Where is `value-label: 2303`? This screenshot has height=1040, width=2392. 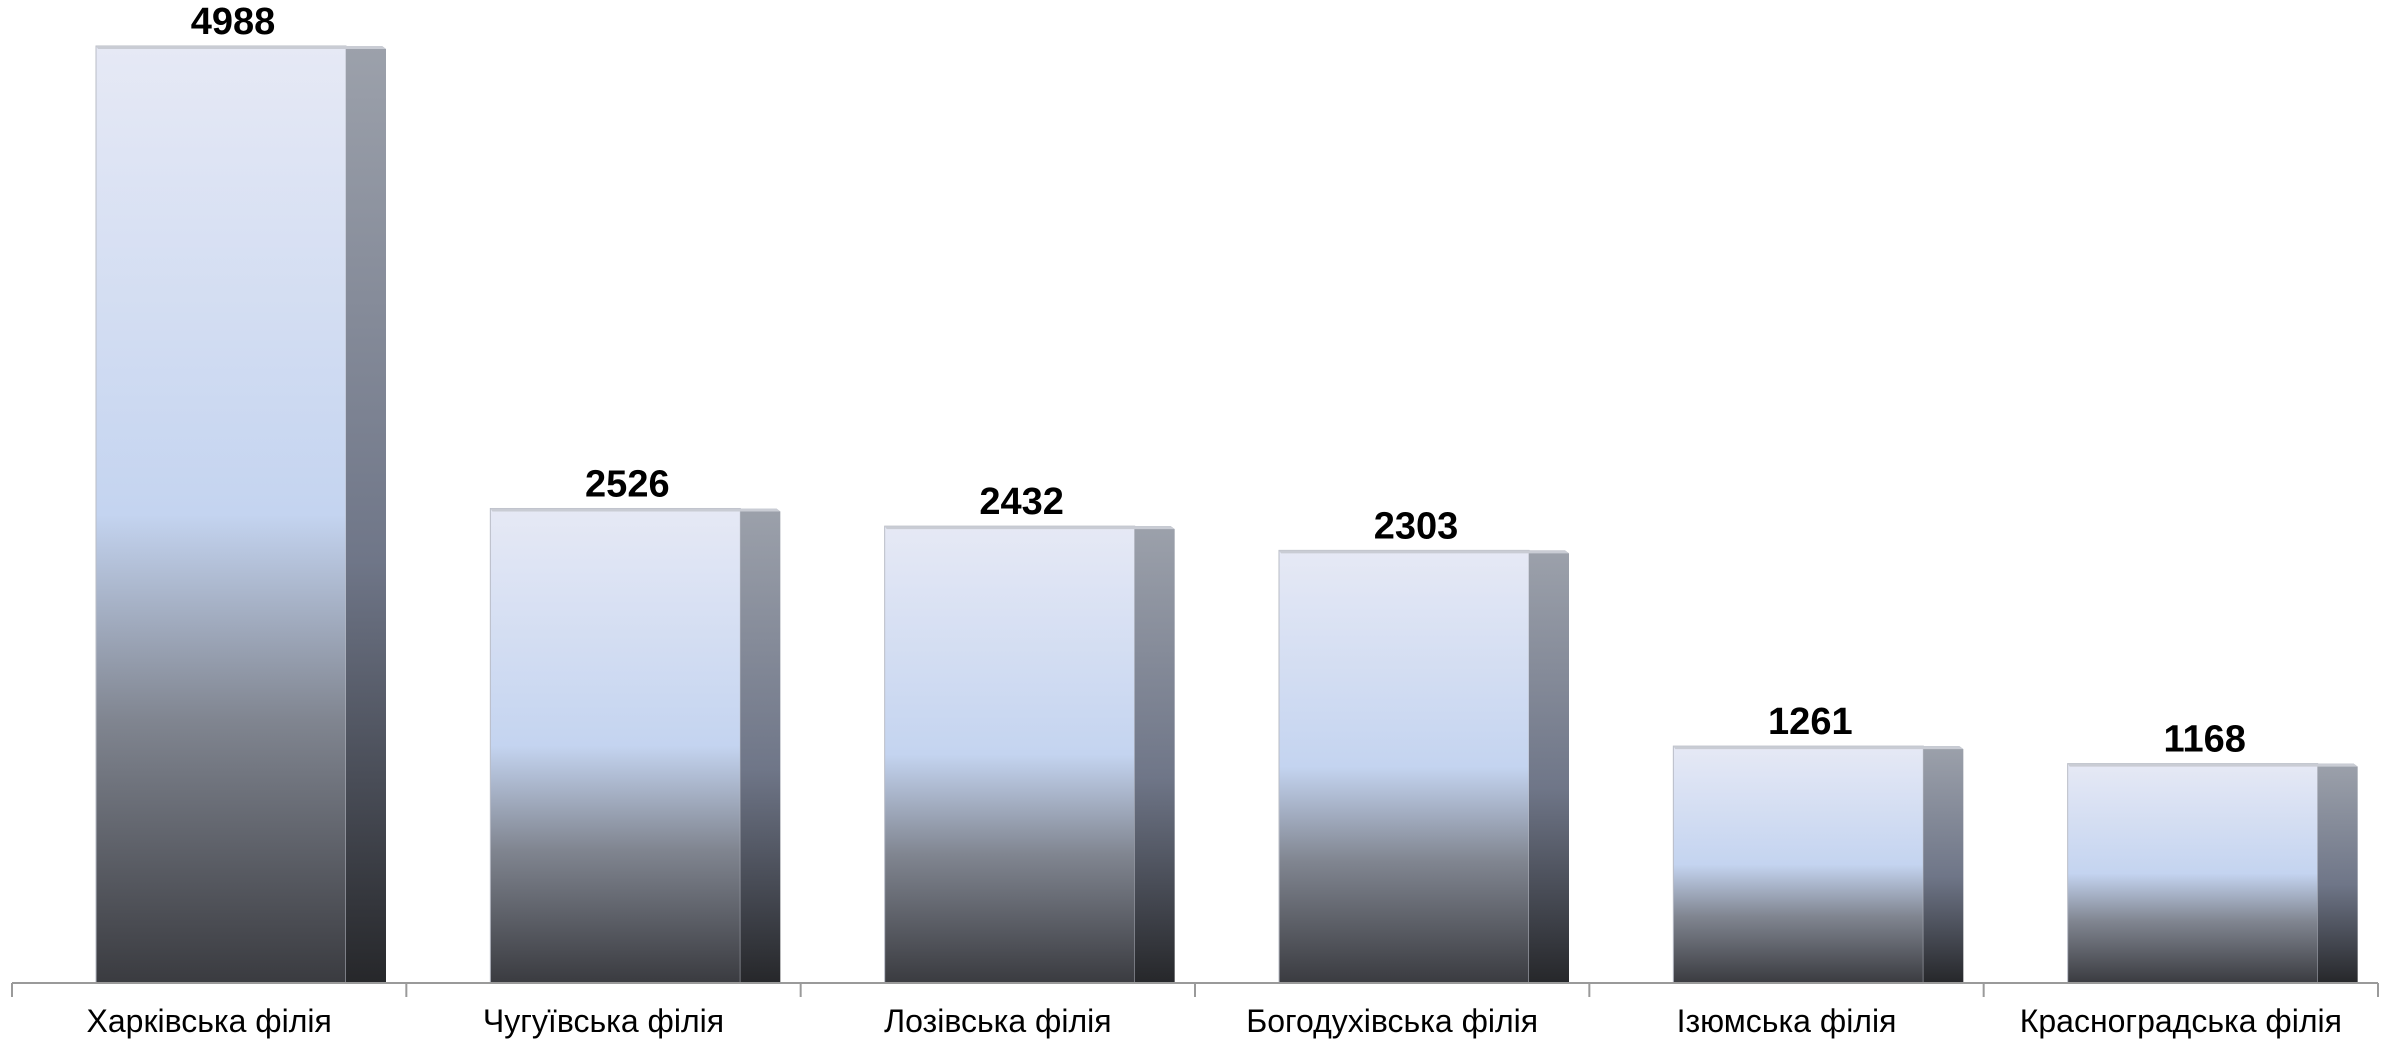 value-label: 2303 is located at coordinates (1416, 526).